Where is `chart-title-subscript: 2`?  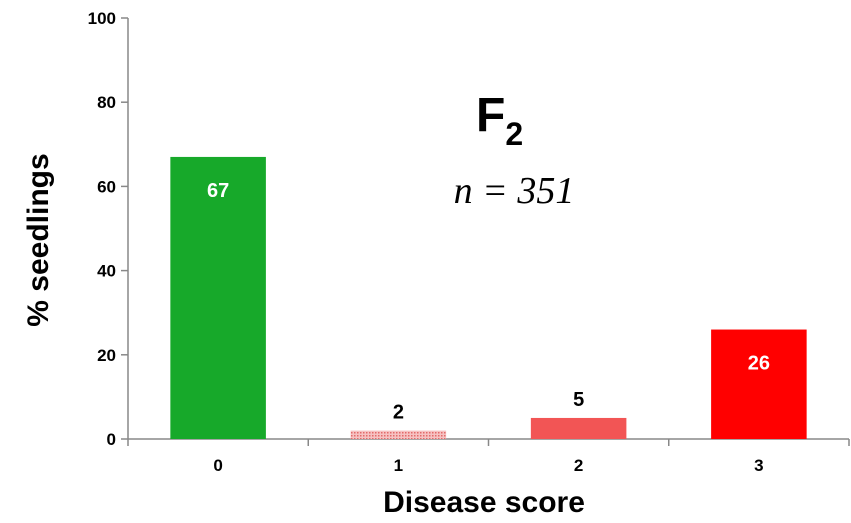
chart-title-subscript: 2 is located at coordinates (514, 134).